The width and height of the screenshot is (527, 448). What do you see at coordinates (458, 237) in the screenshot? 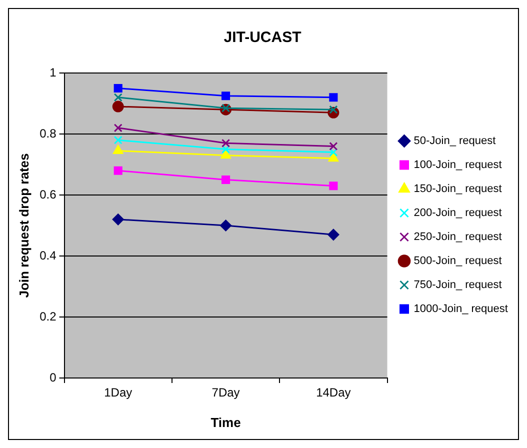
I see `legend-label: 250-Join_ request` at bounding box center [458, 237].